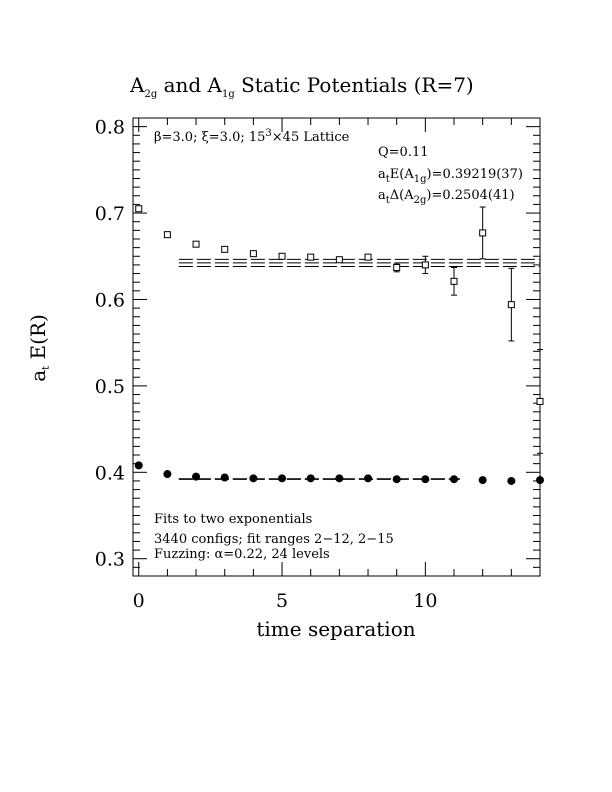 Image resolution: width=612 pixels, height=792 pixels. I want to click on x-tick-labels: 0 5 10, so click(285, 601).